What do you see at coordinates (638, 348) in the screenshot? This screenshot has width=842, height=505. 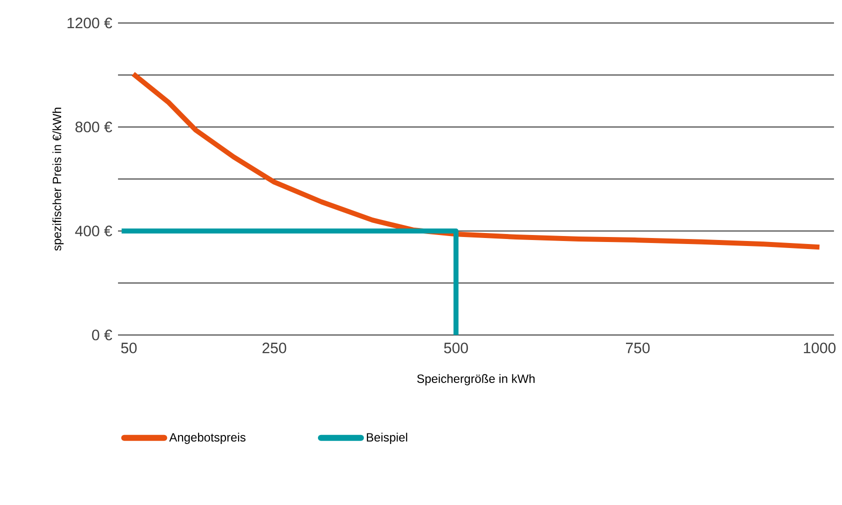 I see `x-tick-label: 750` at bounding box center [638, 348].